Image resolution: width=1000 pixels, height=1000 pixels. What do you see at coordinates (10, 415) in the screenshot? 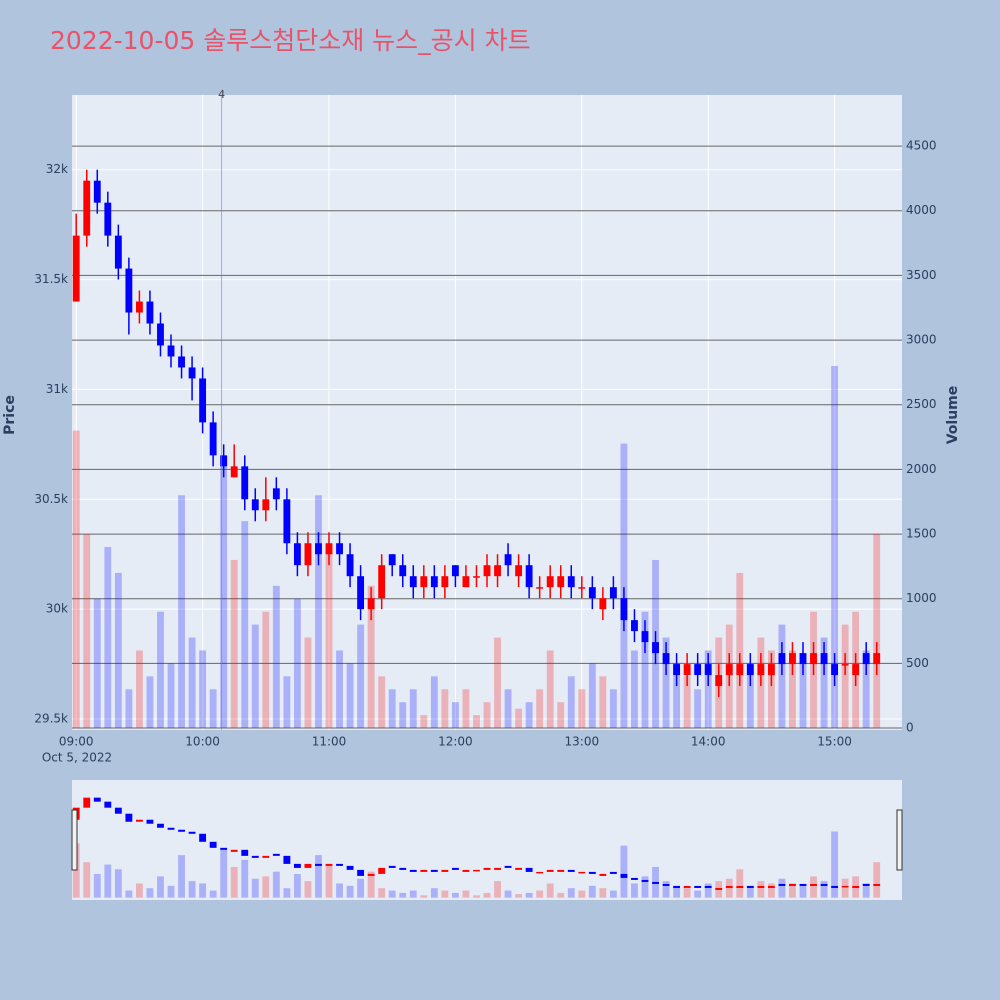
I see `y-axis-title: Price` at bounding box center [10, 415].